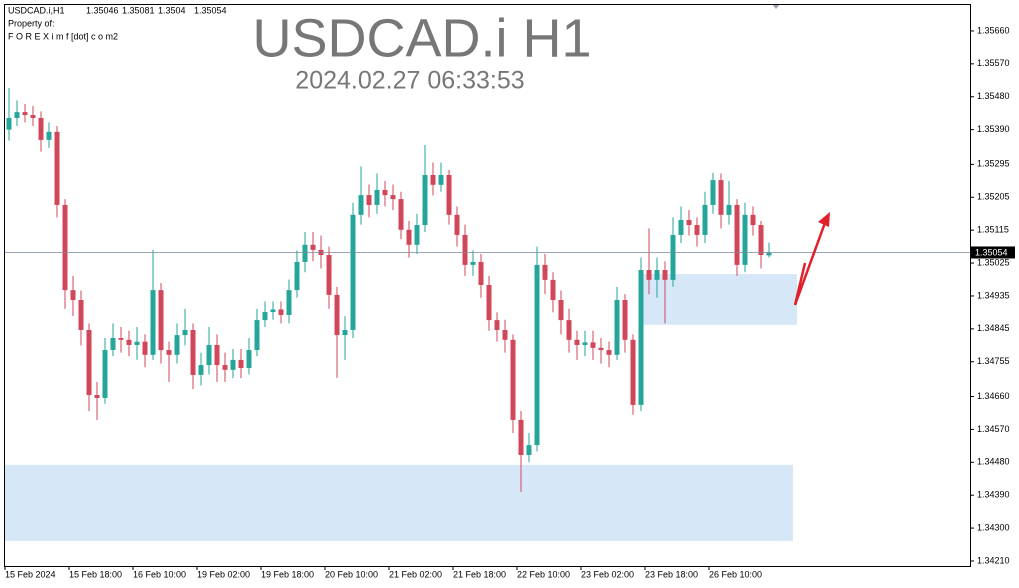  Describe the element at coordinates (993, 30) in the screenshot. I see `y-tick-label: 1.35660` at that location.